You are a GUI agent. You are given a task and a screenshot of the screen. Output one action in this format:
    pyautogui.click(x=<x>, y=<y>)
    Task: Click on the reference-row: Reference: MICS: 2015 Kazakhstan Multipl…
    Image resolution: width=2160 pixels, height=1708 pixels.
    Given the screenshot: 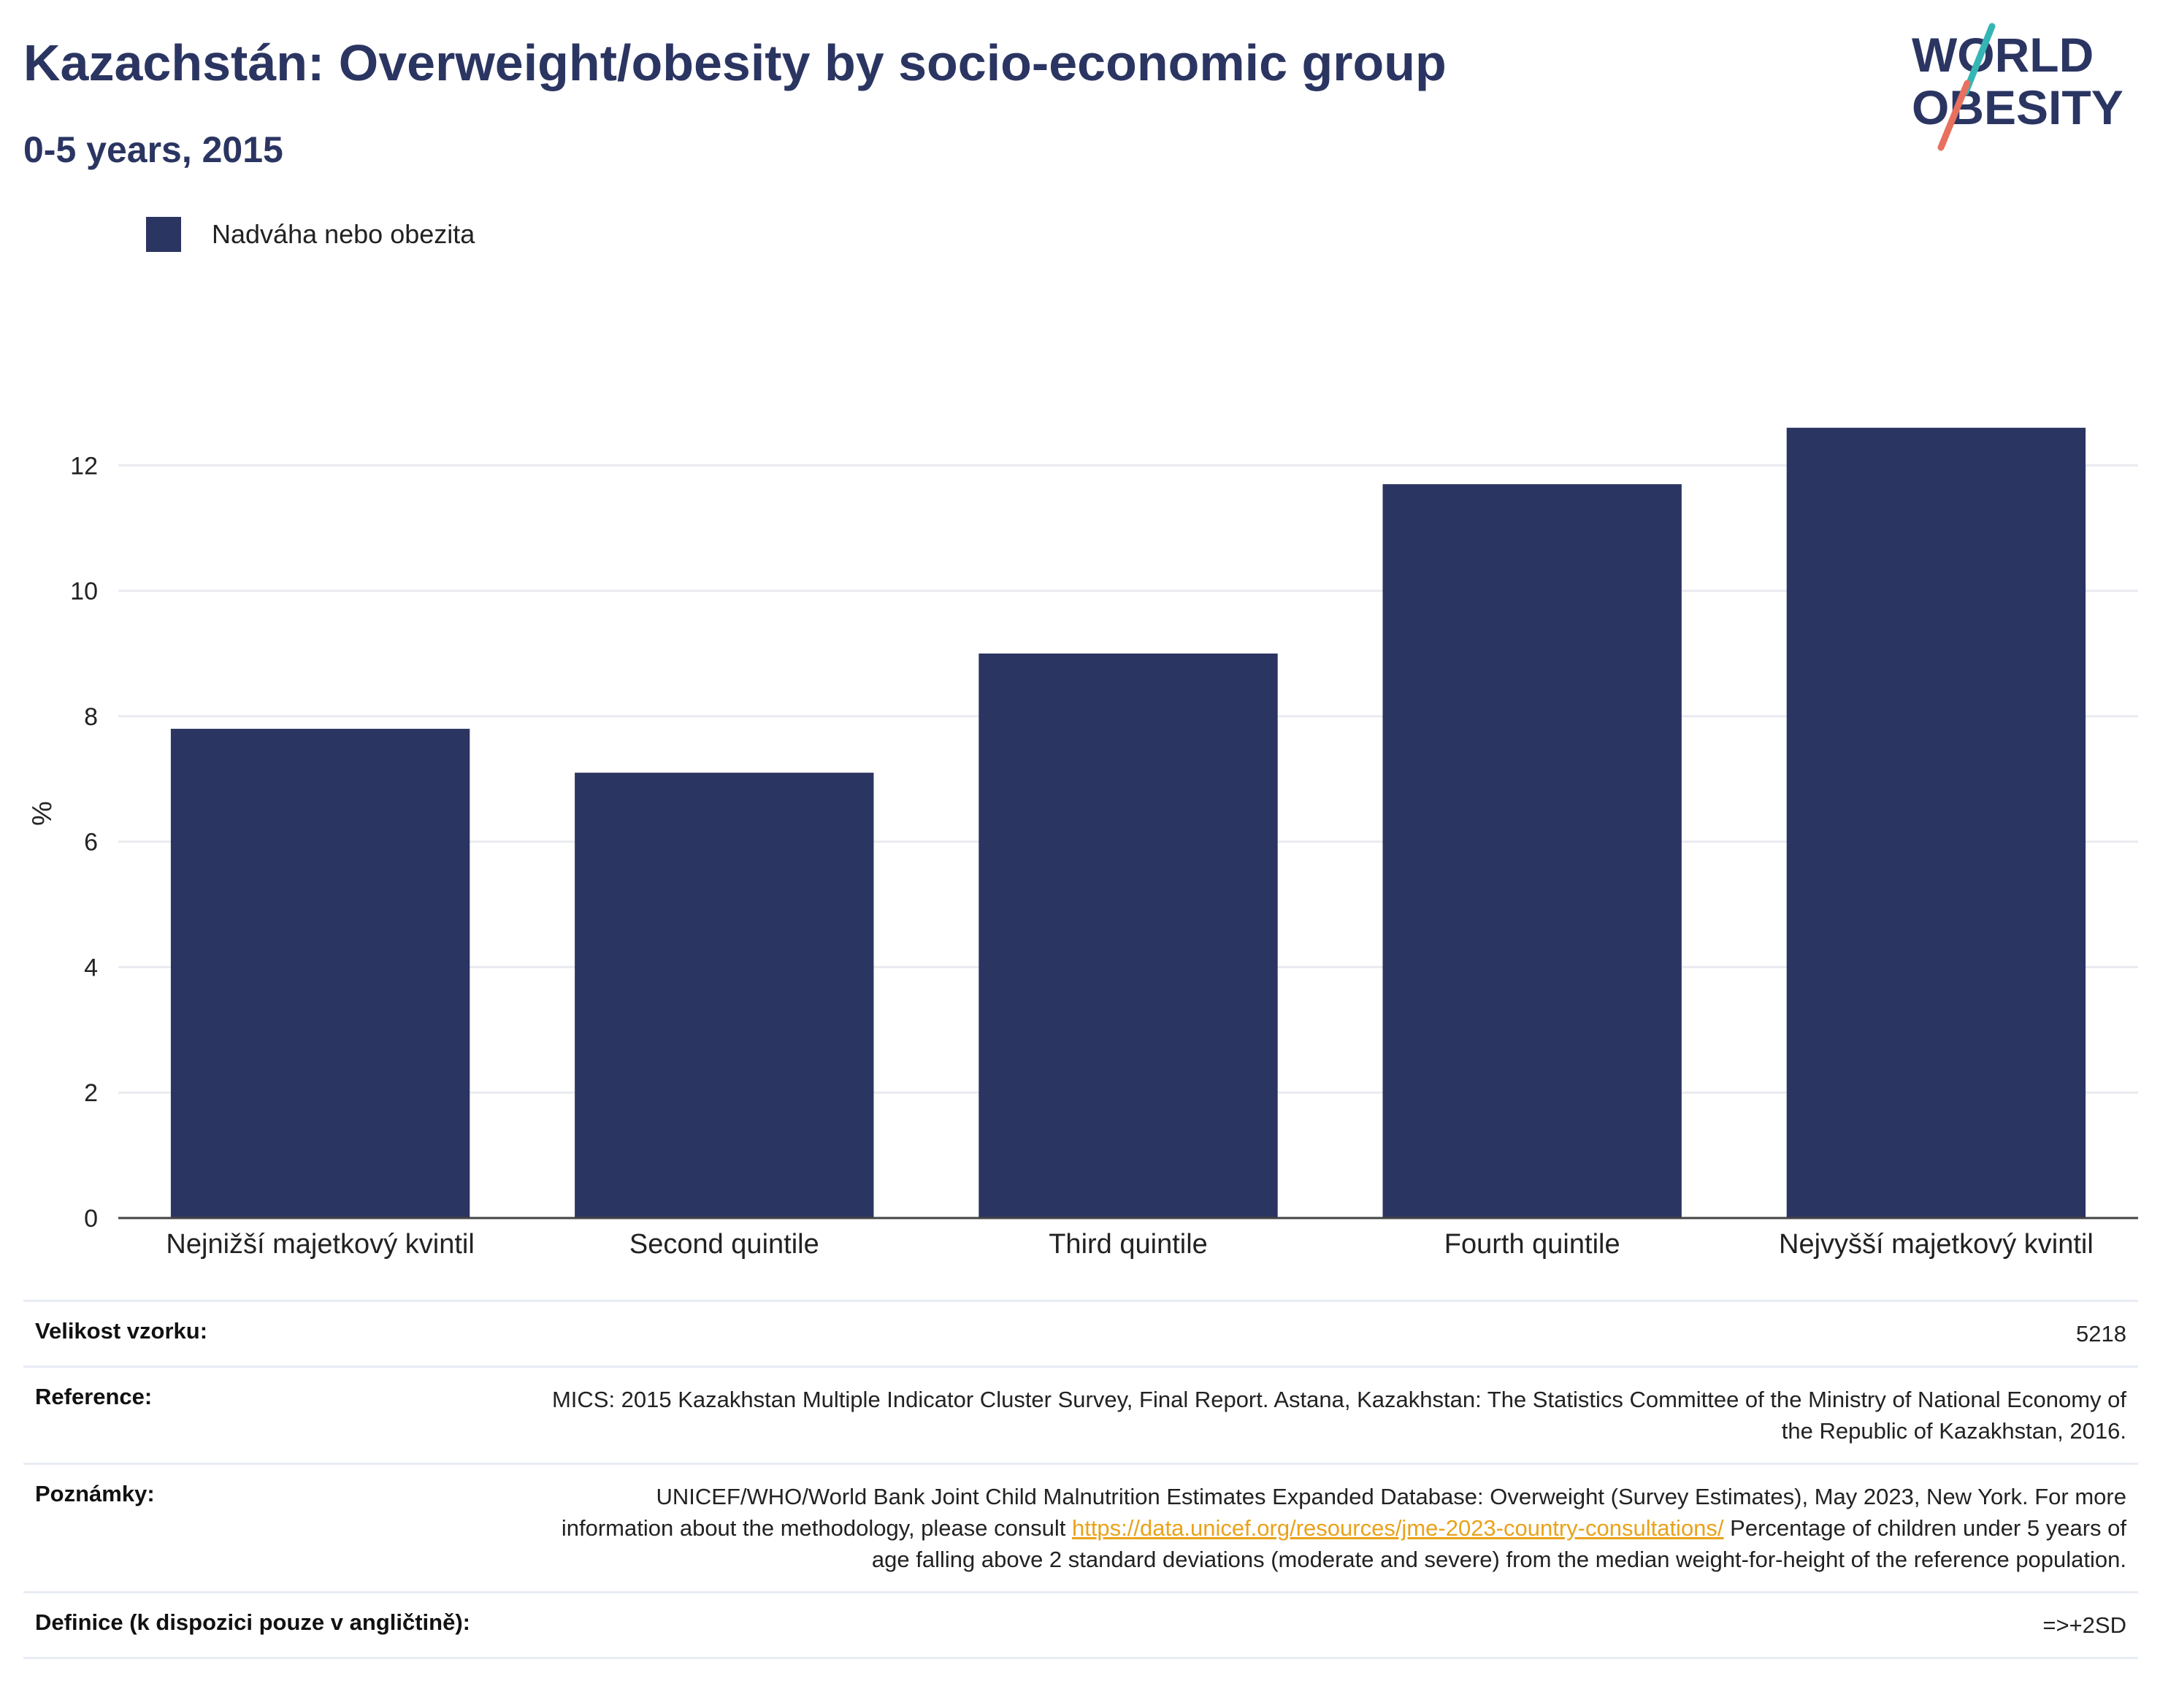 What is the action you would take?
    pyautogui.click(x=1080, y=1414)
    